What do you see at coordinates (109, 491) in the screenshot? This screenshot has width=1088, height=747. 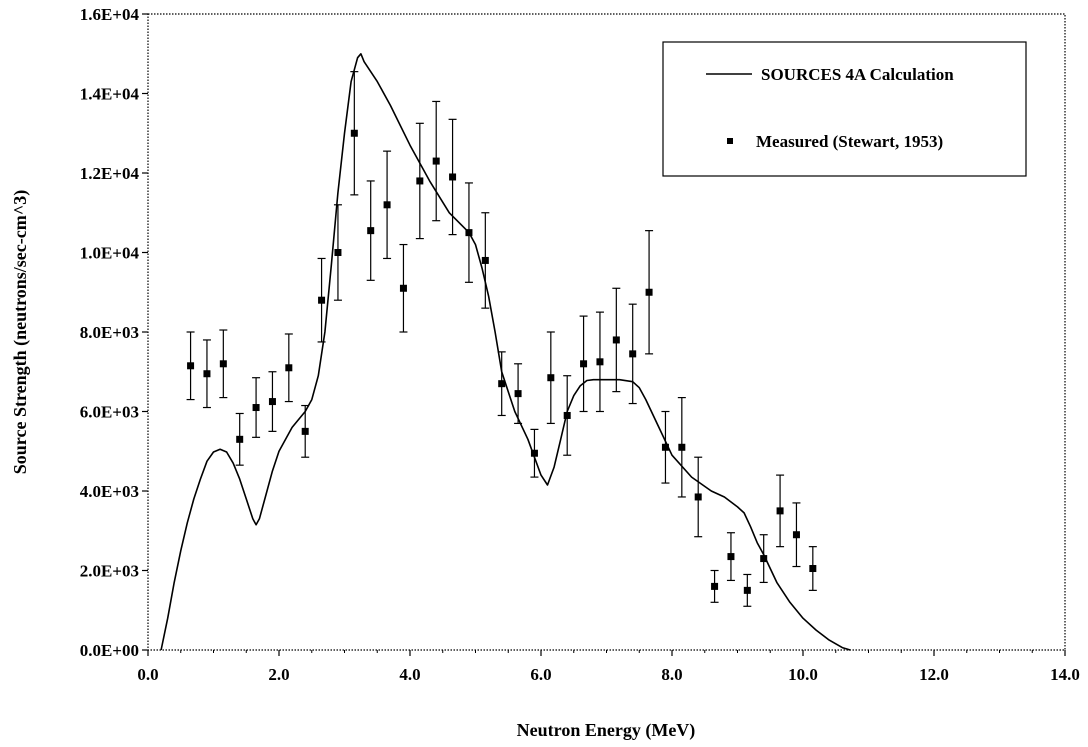 I see `y-tick-label: 4.0E+03` at bounding box center [109, 491].